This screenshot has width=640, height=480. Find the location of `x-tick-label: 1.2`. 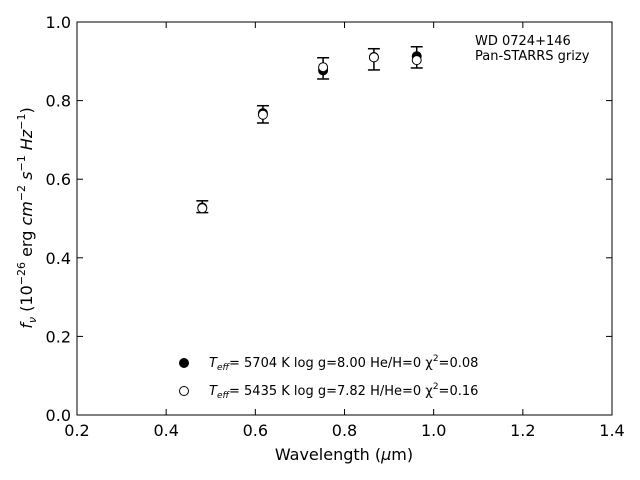

x-tick-label: 1.2 is located at coordinates (522, 430).